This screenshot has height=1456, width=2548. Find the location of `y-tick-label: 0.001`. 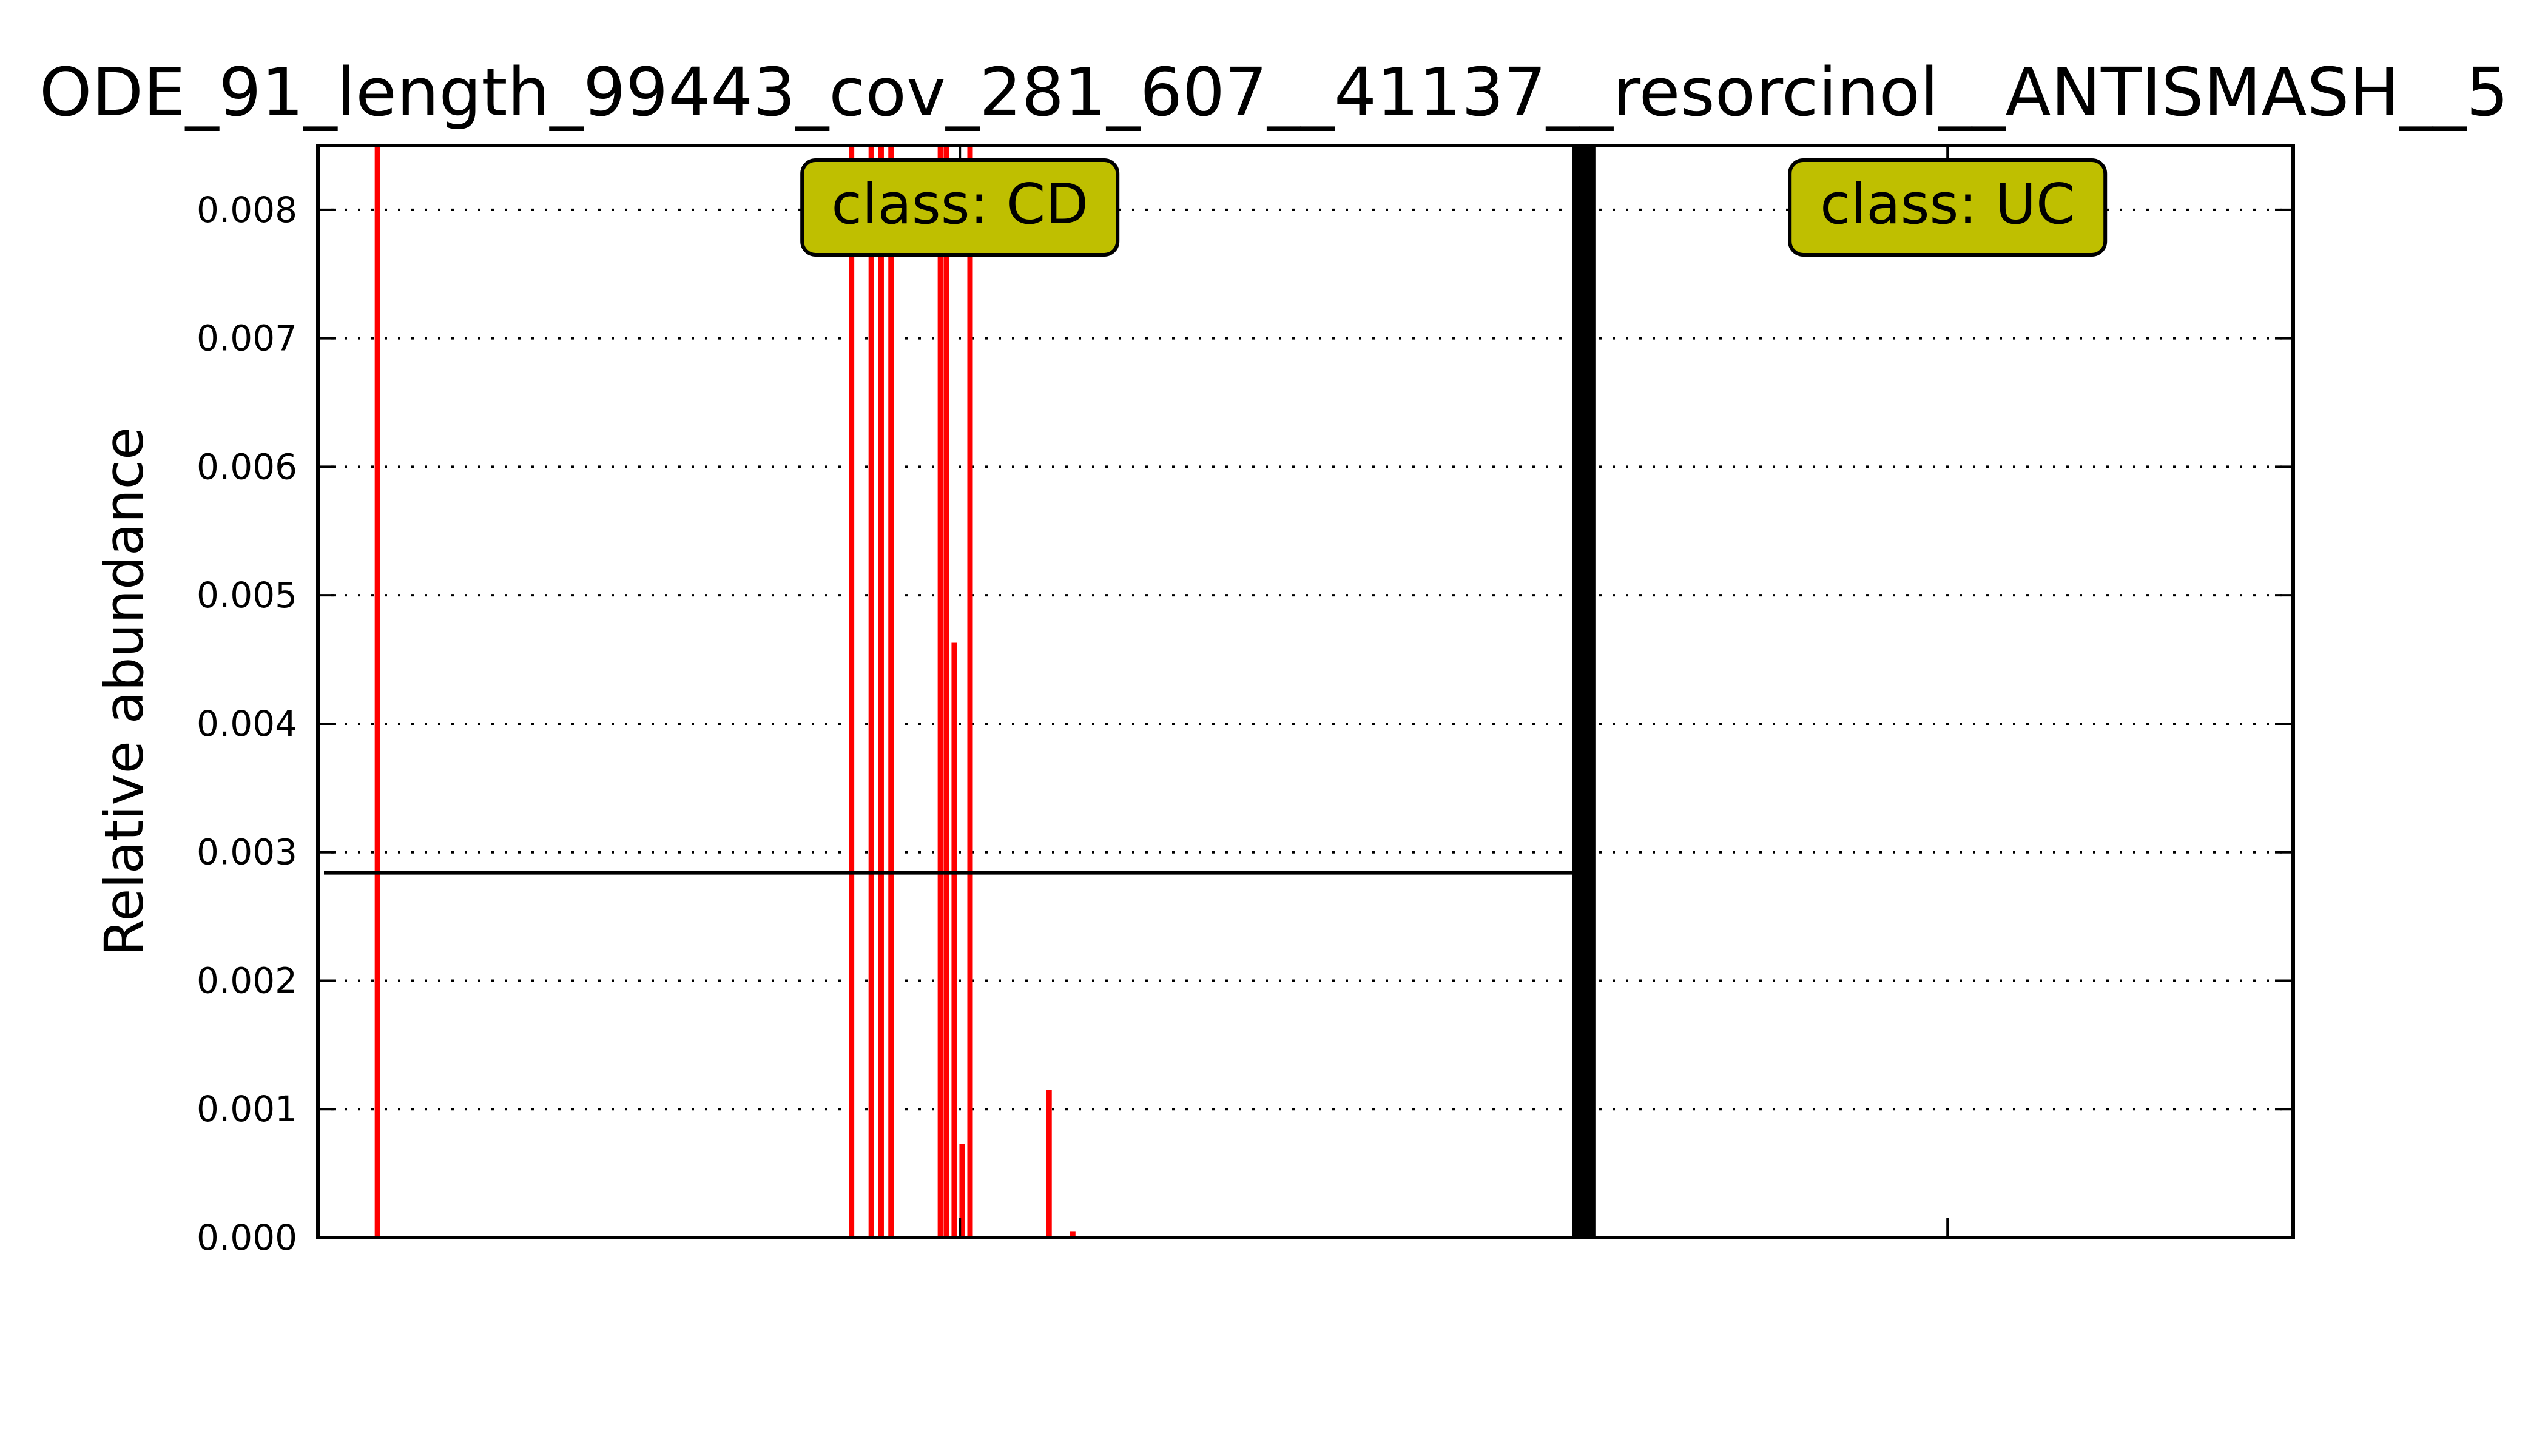

y-tick-label: 0.001 is located at coordinates (247, 1109).